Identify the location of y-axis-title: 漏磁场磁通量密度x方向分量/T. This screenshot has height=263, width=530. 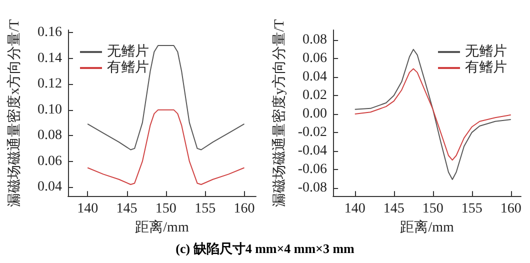
(14, 112).